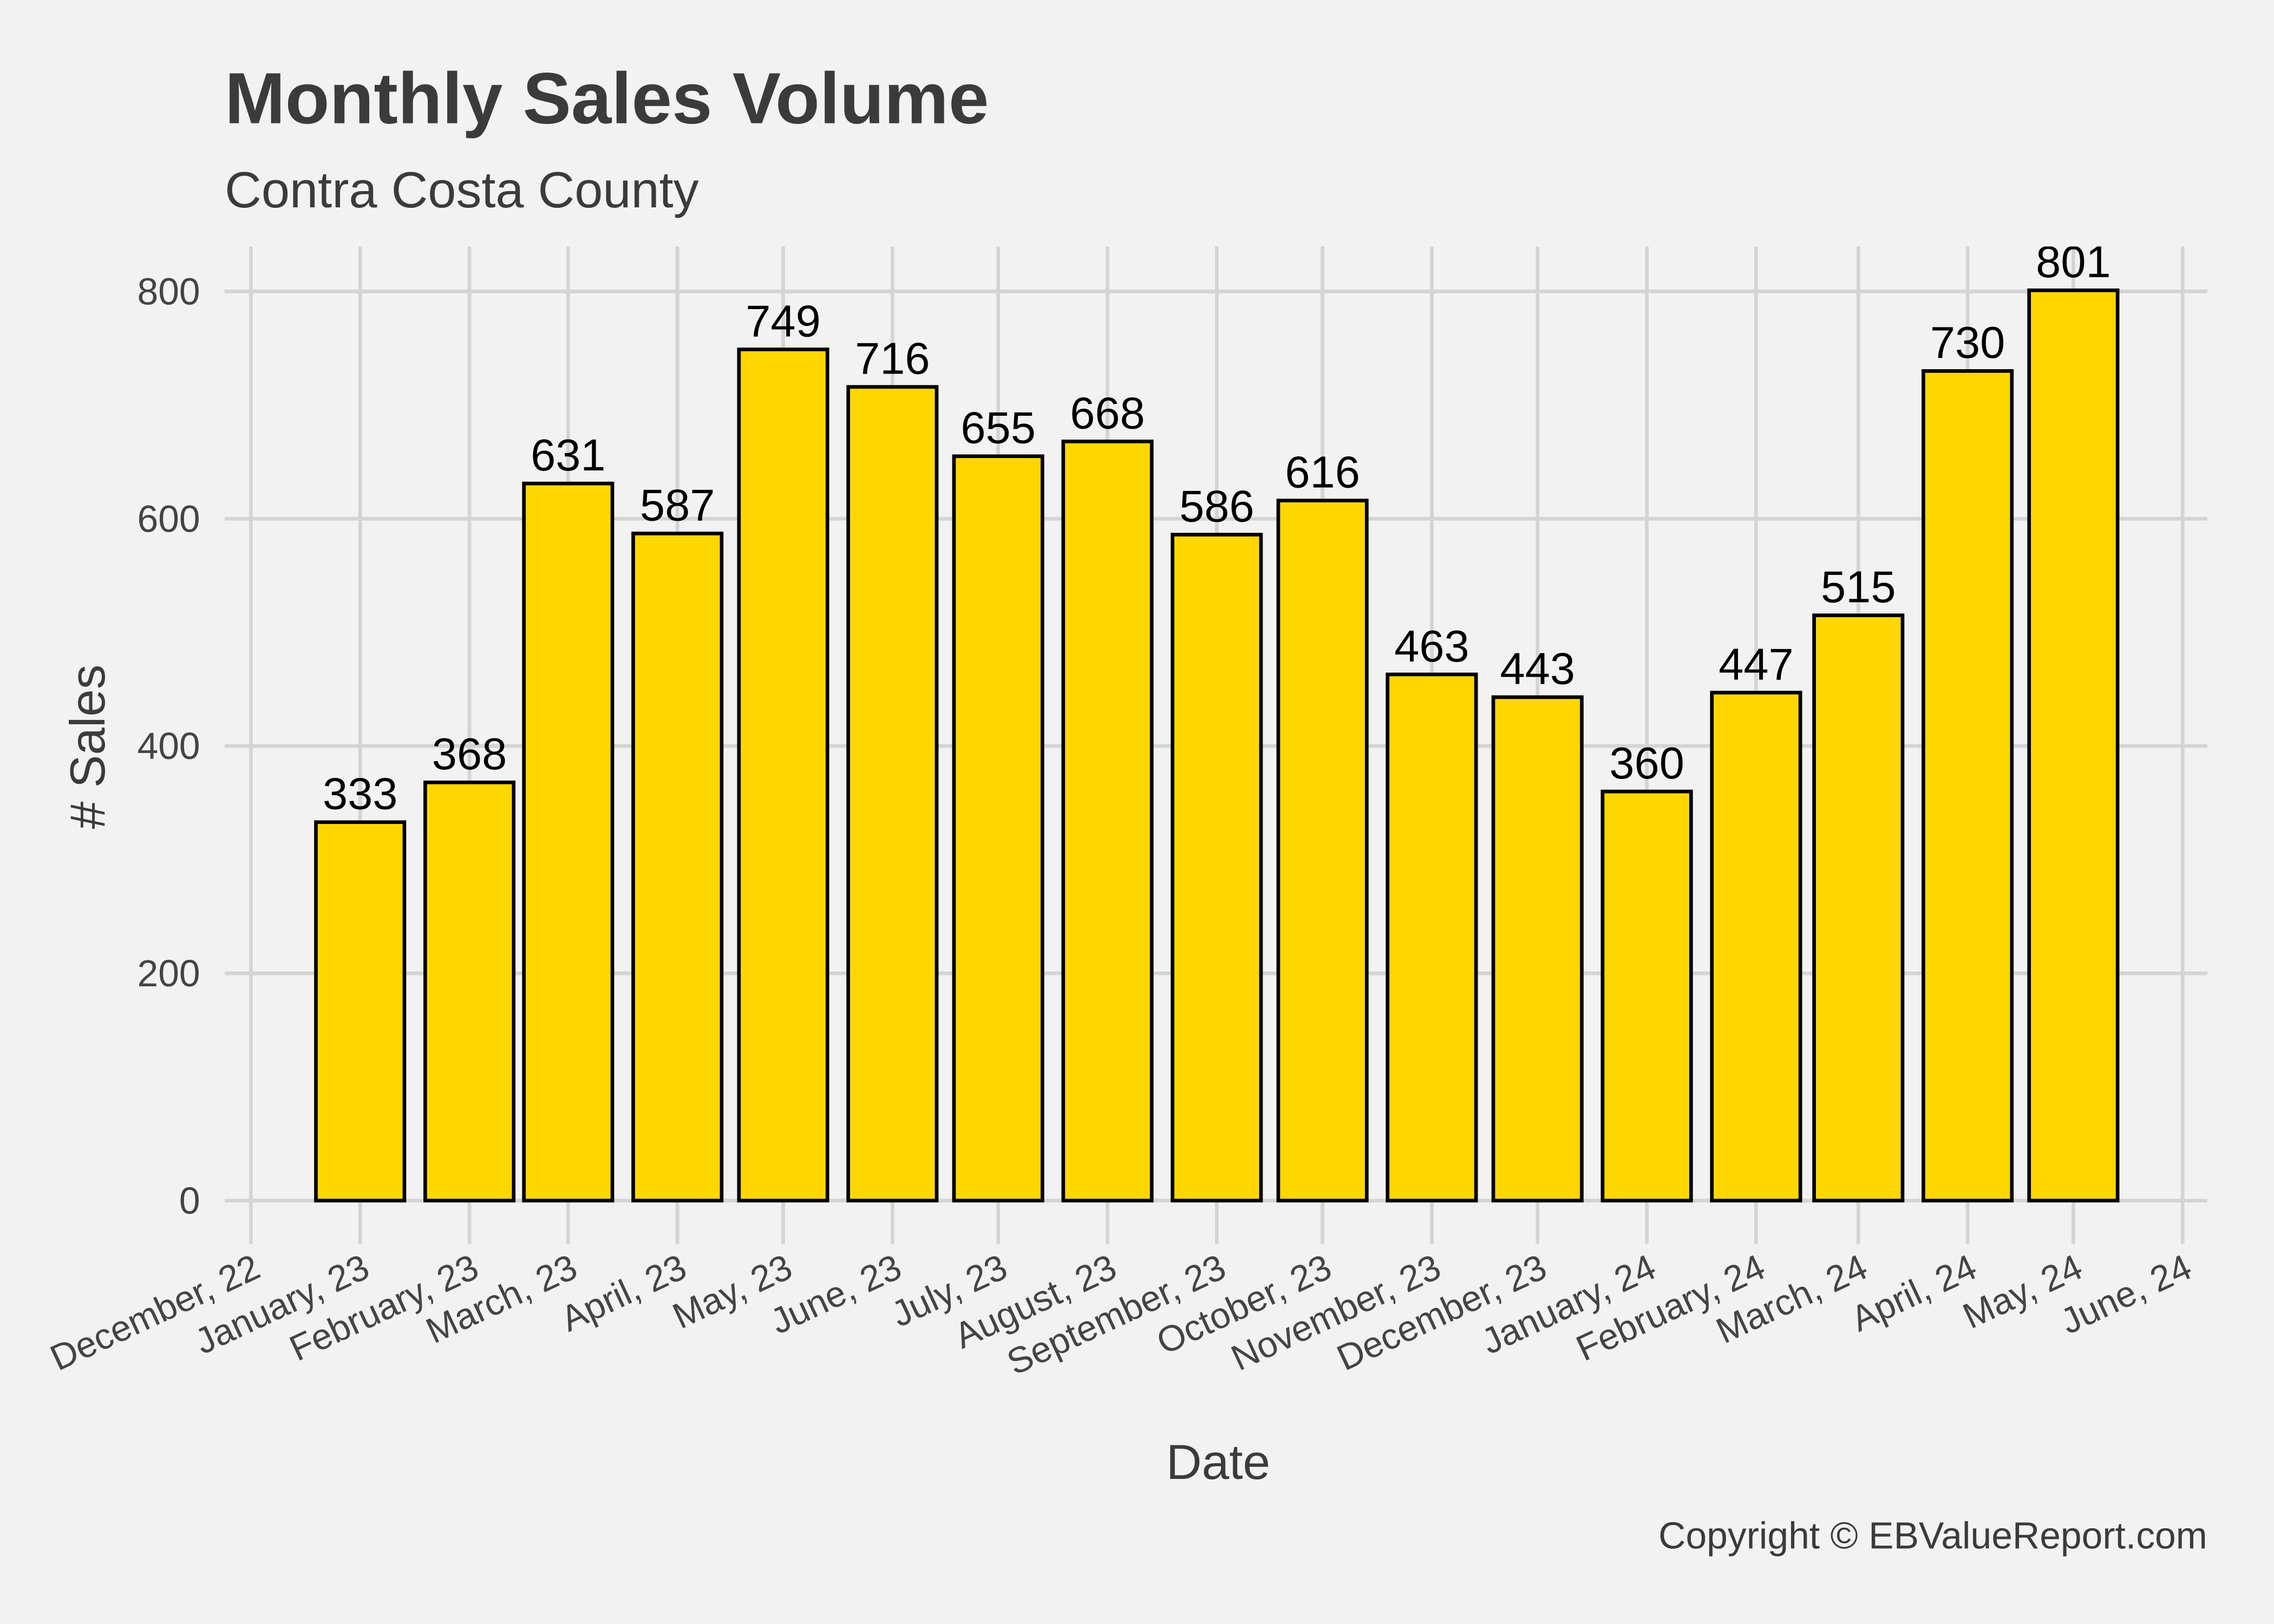 The image size is (2274, 1624). What do you see at coordinates (998, 428) in the screenshot?
I see `data-label: 655` at bounding box center [998, 428].